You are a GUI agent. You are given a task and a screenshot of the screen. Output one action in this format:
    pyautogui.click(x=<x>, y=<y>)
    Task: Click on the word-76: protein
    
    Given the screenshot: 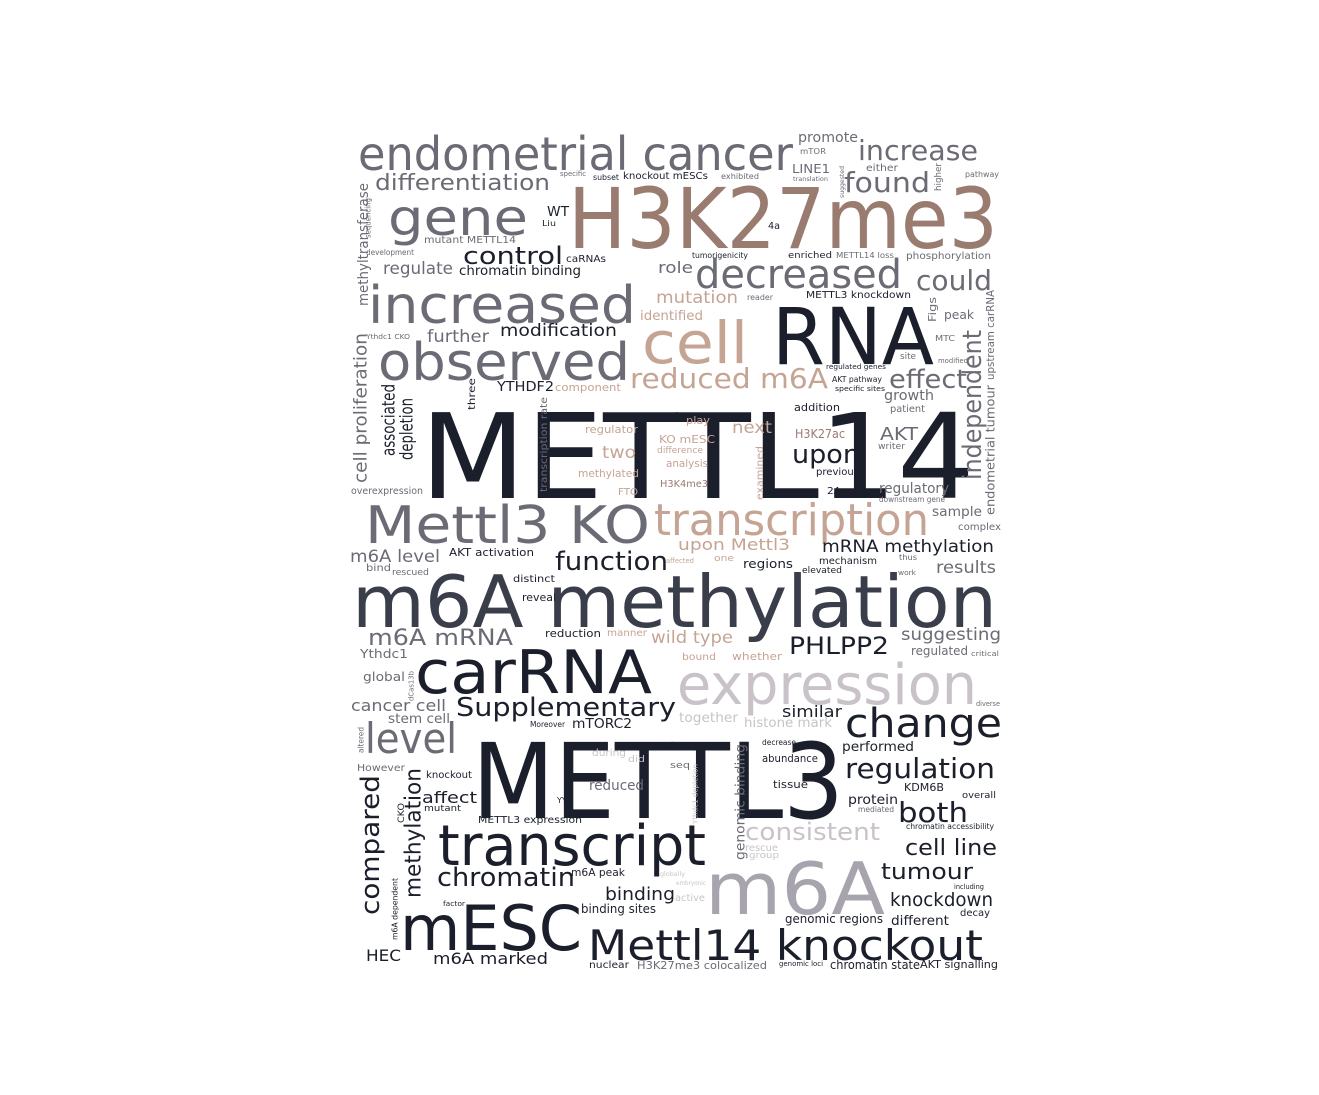 What is the action you would take?
    pyautogui.click(x=873, y=800)
    